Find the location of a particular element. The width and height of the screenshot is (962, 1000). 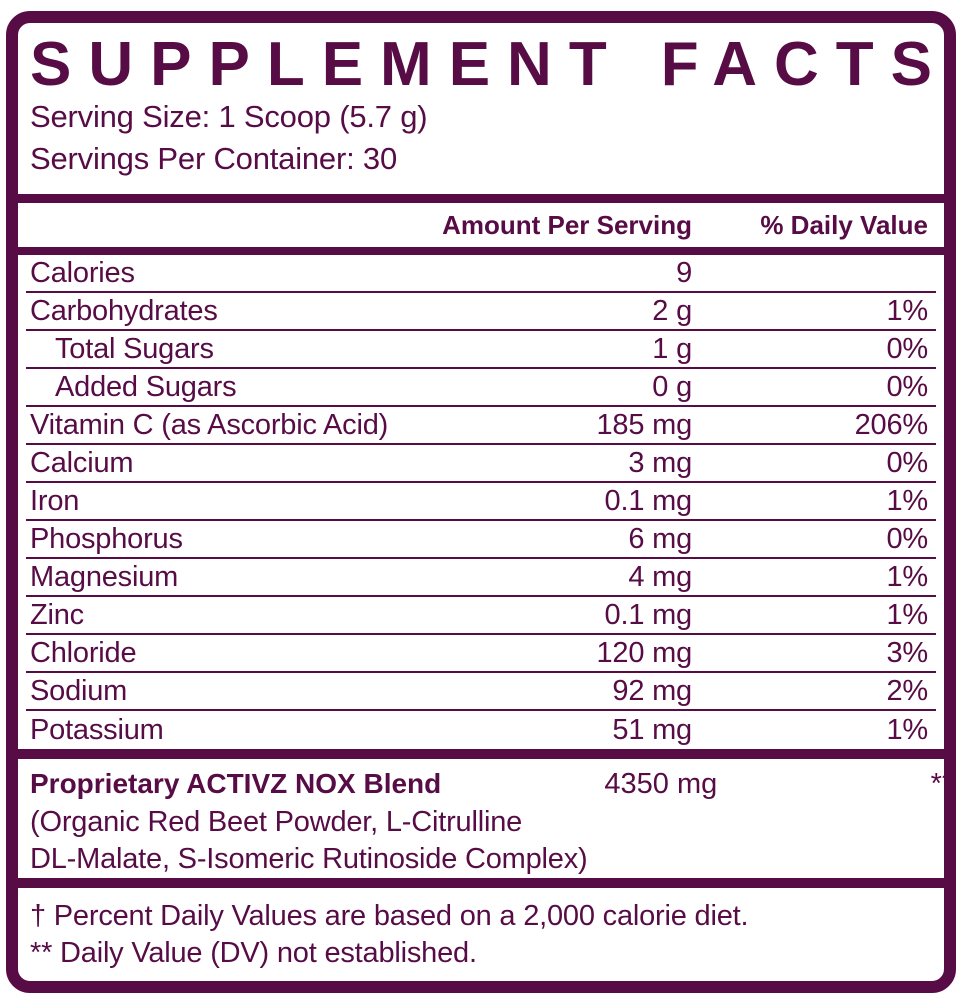

table-row-sodium: Sodium 92 mg 2% is located at coordinates (481, 692).